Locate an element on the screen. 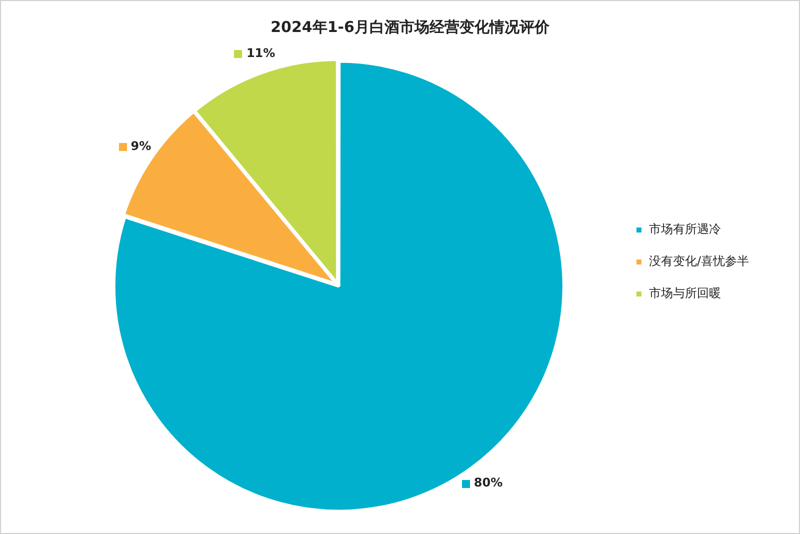 Image resolution: width=800 pixels, height=534 pixels. data-label: 11% is located at coordinates (261, 53).